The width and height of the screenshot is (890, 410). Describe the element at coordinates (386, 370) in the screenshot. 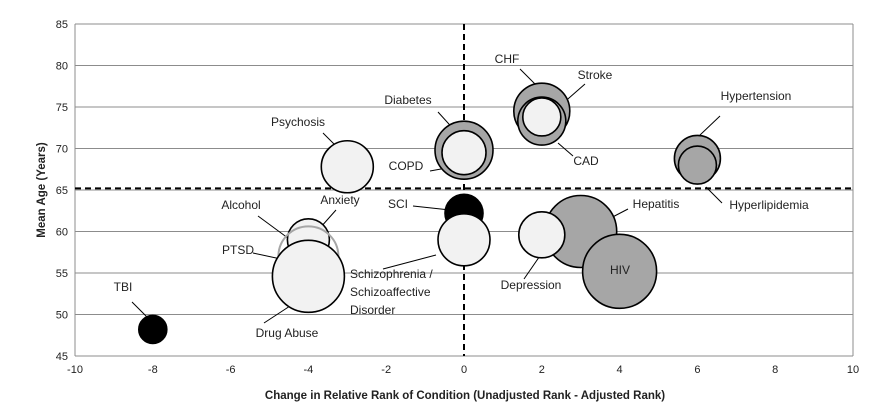

I see `x-tick-label: -2` at that location.